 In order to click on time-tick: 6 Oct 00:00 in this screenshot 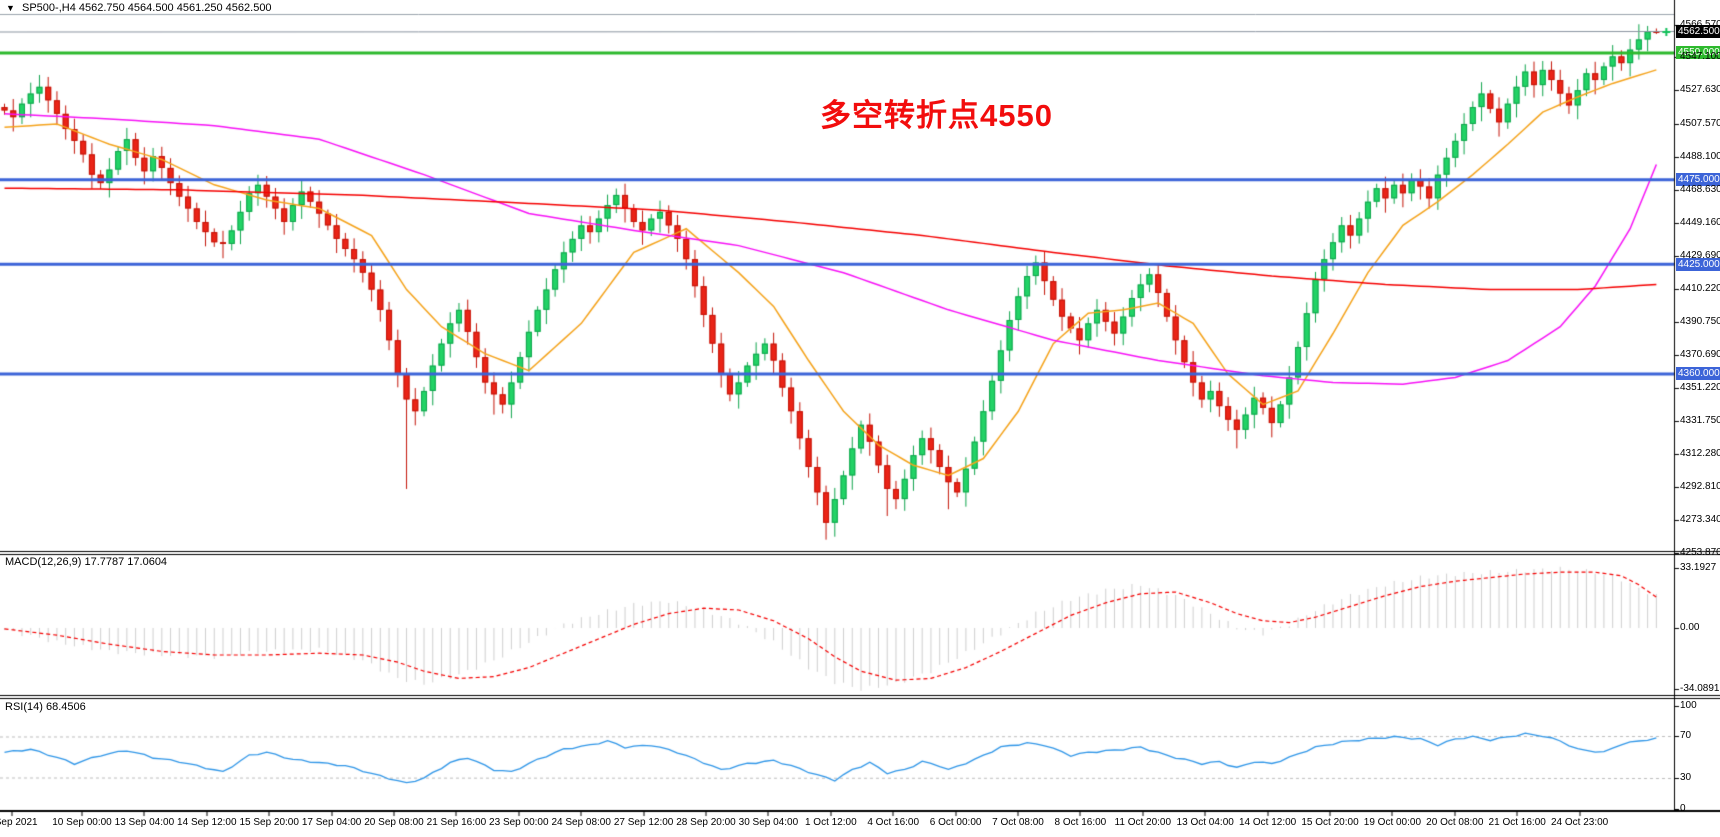, I will do `click(955, 822)`.